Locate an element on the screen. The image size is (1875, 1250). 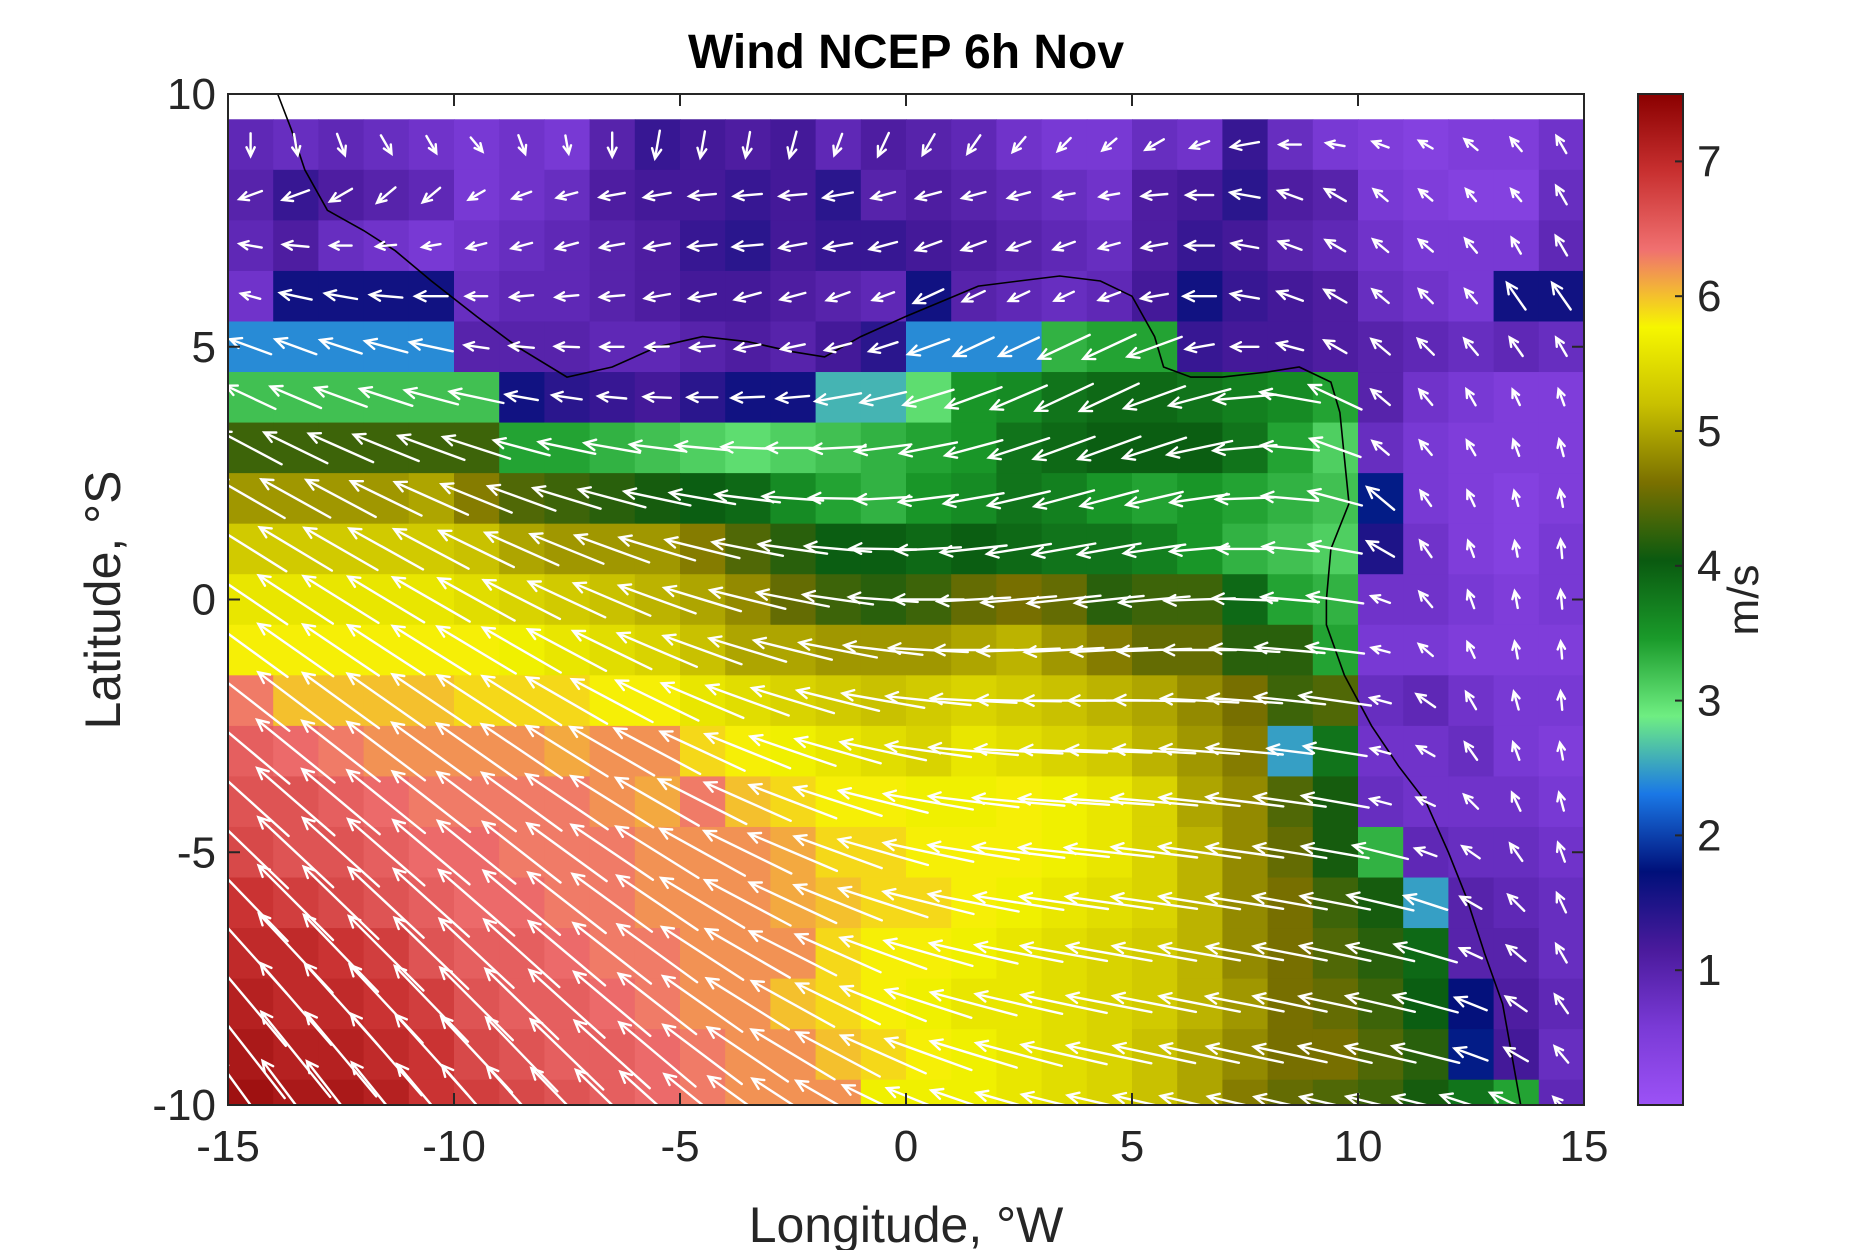
colorbar-tick-label: 7 is located at coordinates (1709, 161).